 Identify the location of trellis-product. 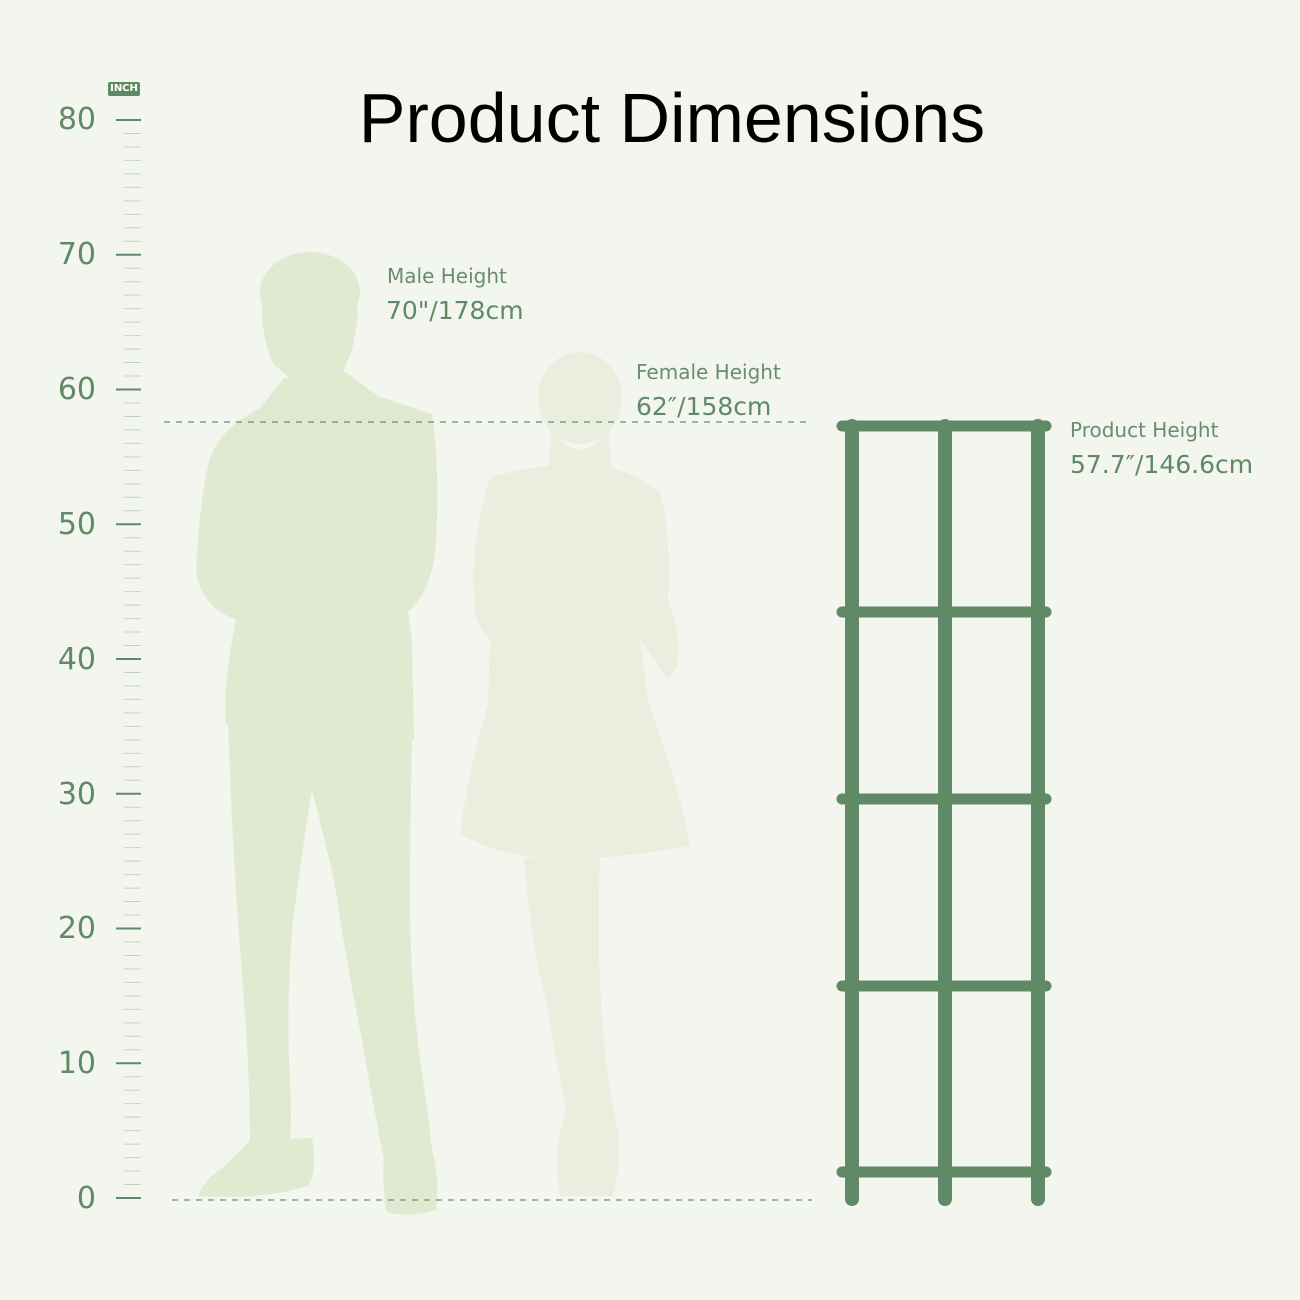
(944, 812).